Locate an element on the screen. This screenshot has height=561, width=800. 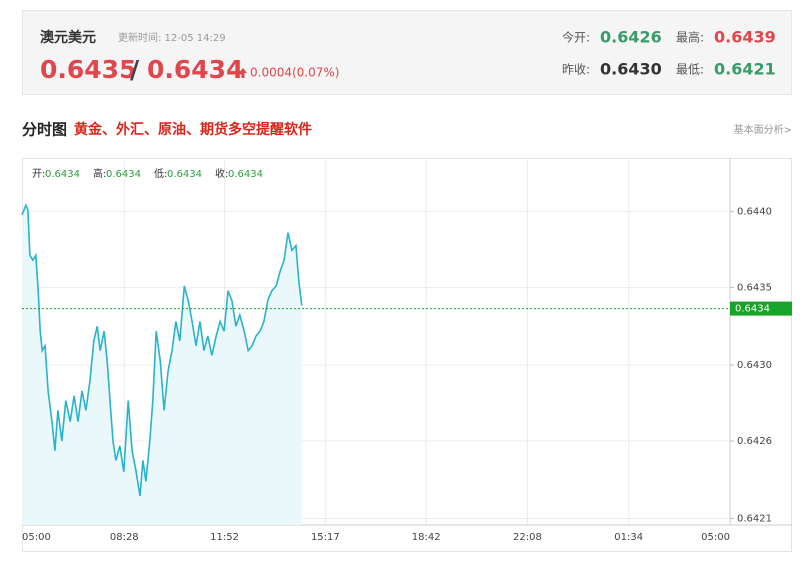
x-tick-label: 11:52 is located at coordinates (224, 537).